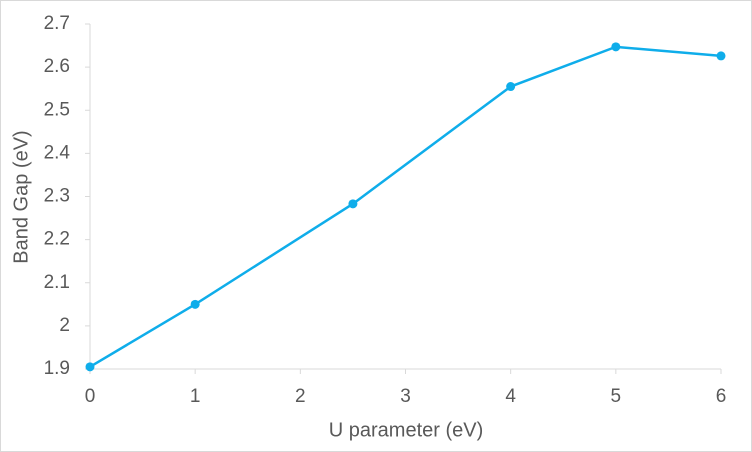 This screenshot has height=452, width=752. I want to click on y-tick-label: 2.5, so click(57, 109).